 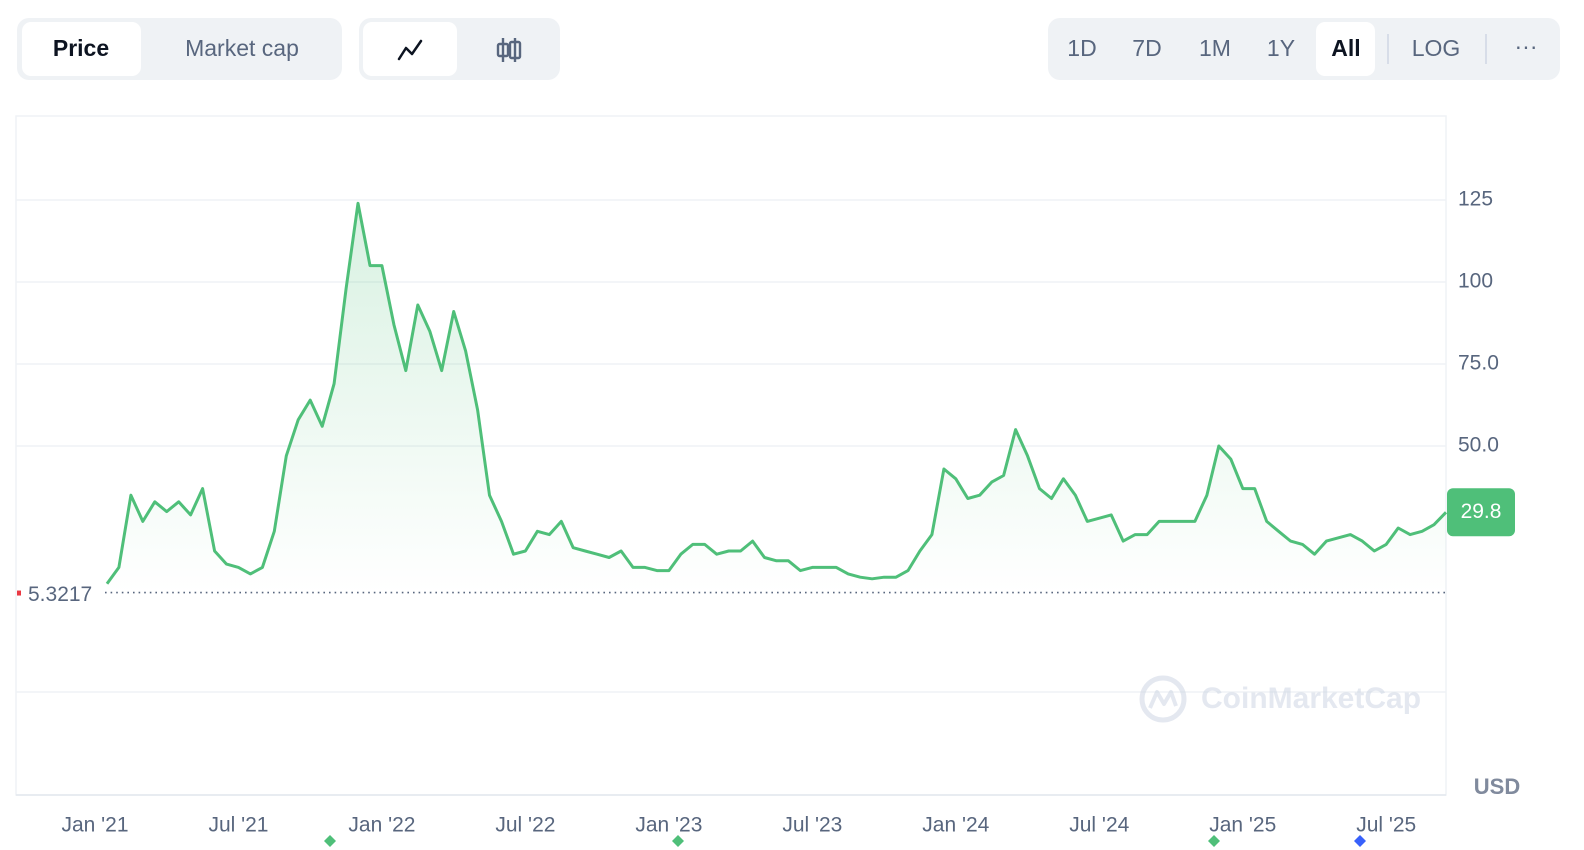 I want to click on x-tick-label: Jan '23, so click(x=668, y=825).